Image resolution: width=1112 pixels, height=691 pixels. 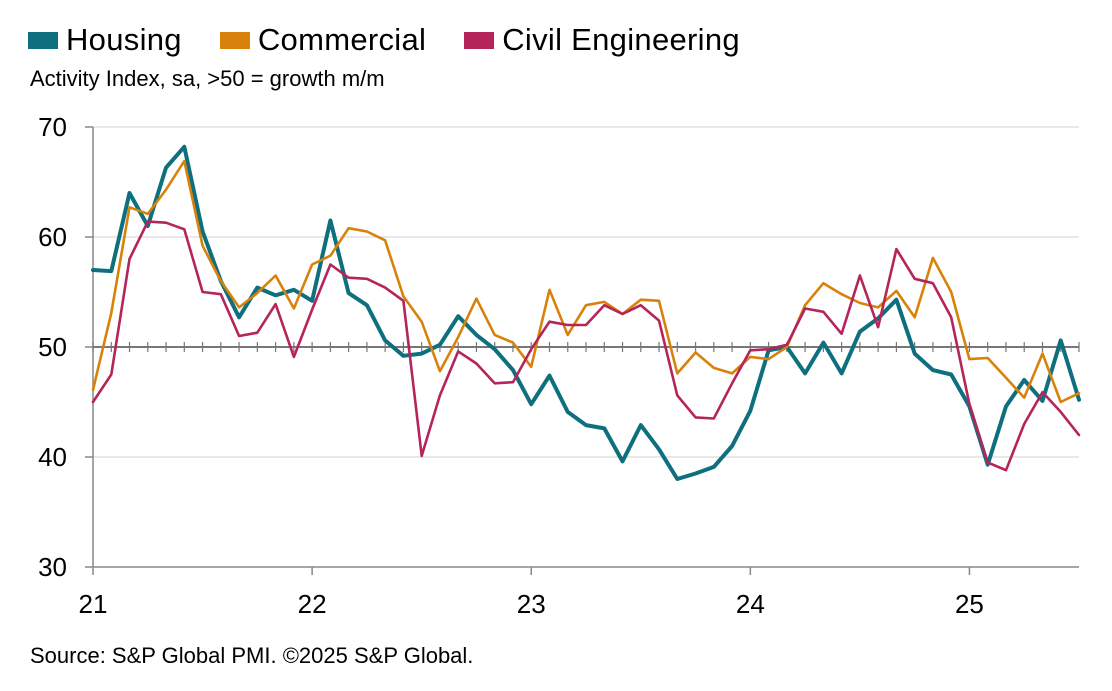 What do you see at coordinates (479, 40) in the screenshot?
I see `legend-swatch-civil-engineering` at bounding box center [479, 40].